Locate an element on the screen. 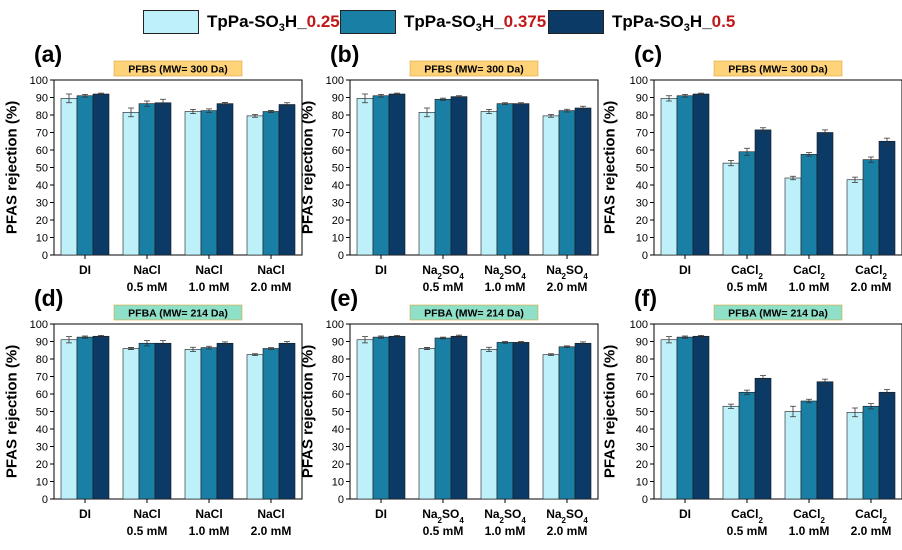  x-tick-label-f-3-line2: 1.0 mM is located at coordinates (809, 531).